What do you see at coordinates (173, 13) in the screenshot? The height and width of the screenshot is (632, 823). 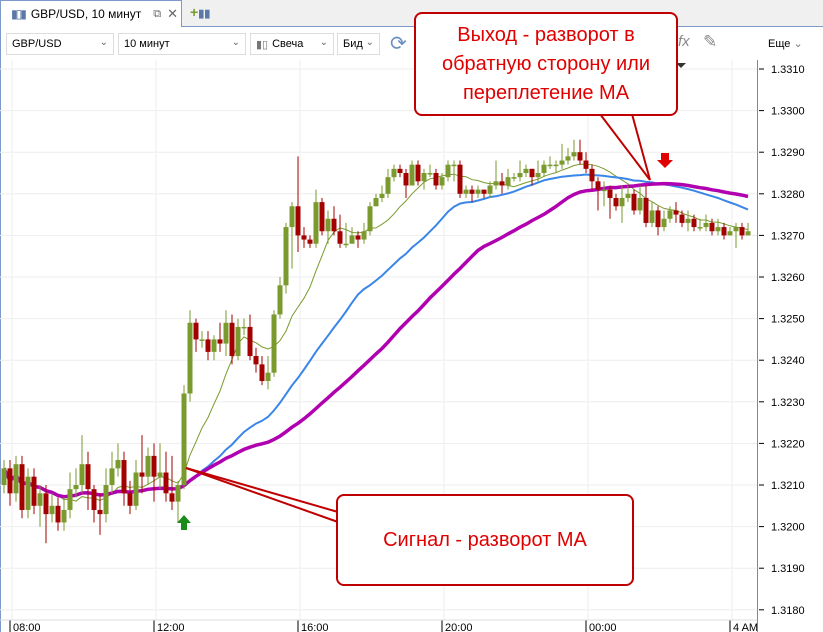 I see `close-icon: ✕` at bounding box center [173, 13].